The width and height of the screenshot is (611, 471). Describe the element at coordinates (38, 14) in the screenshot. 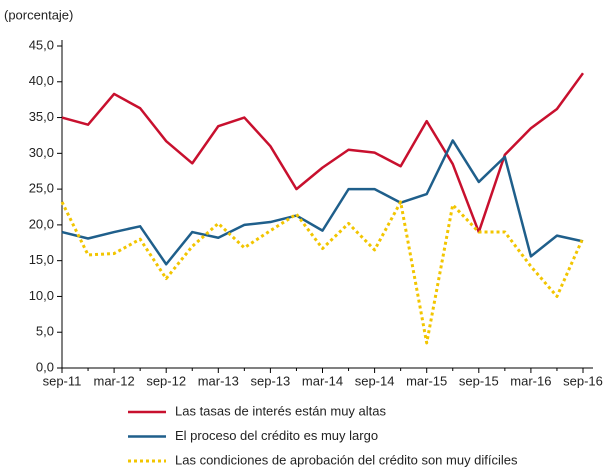

I see `y-axis-label: (porcentaje)` at that location.